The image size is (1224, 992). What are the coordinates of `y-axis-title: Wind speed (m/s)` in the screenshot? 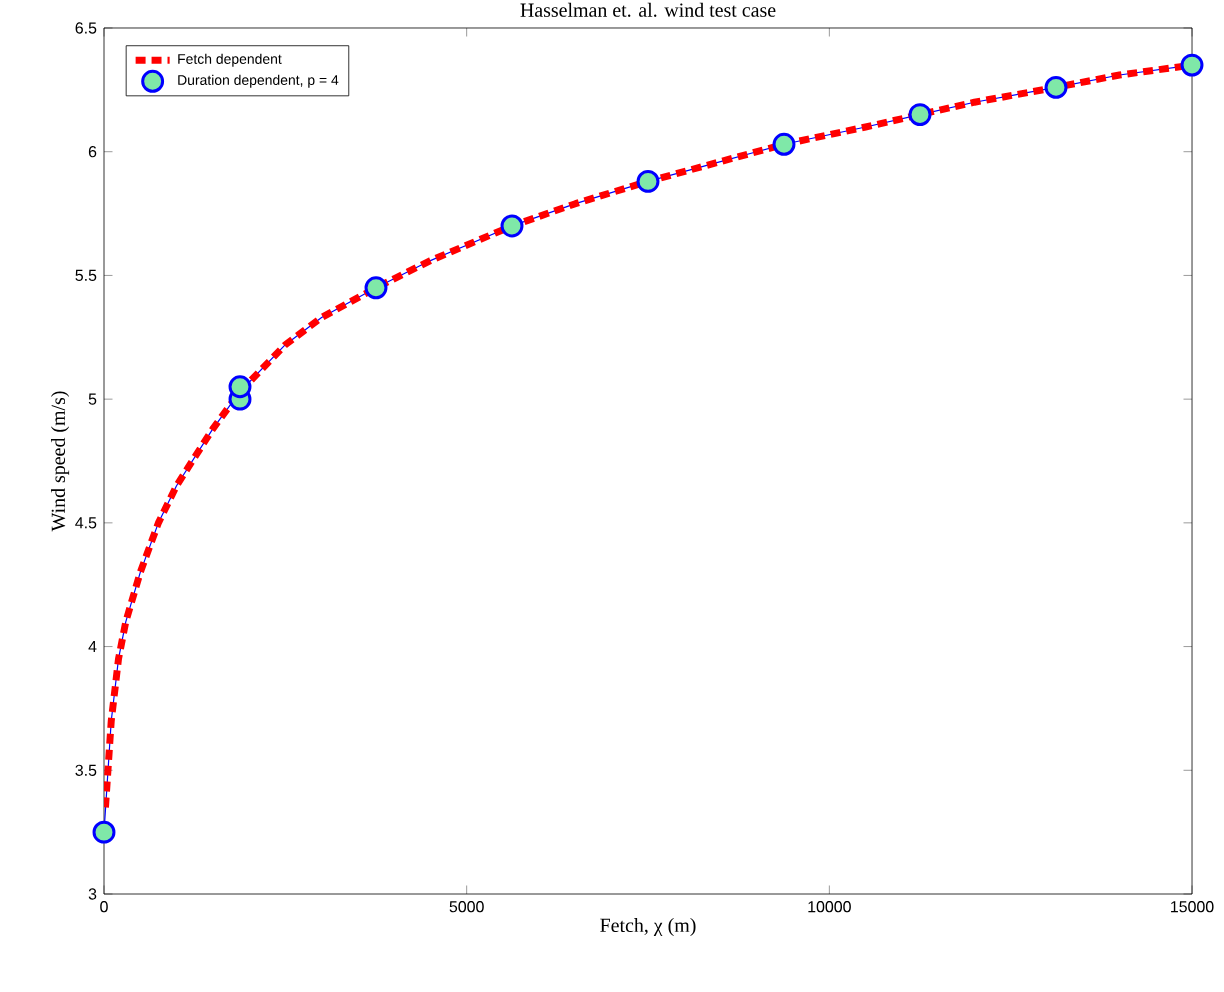 It's located at (60, 461).